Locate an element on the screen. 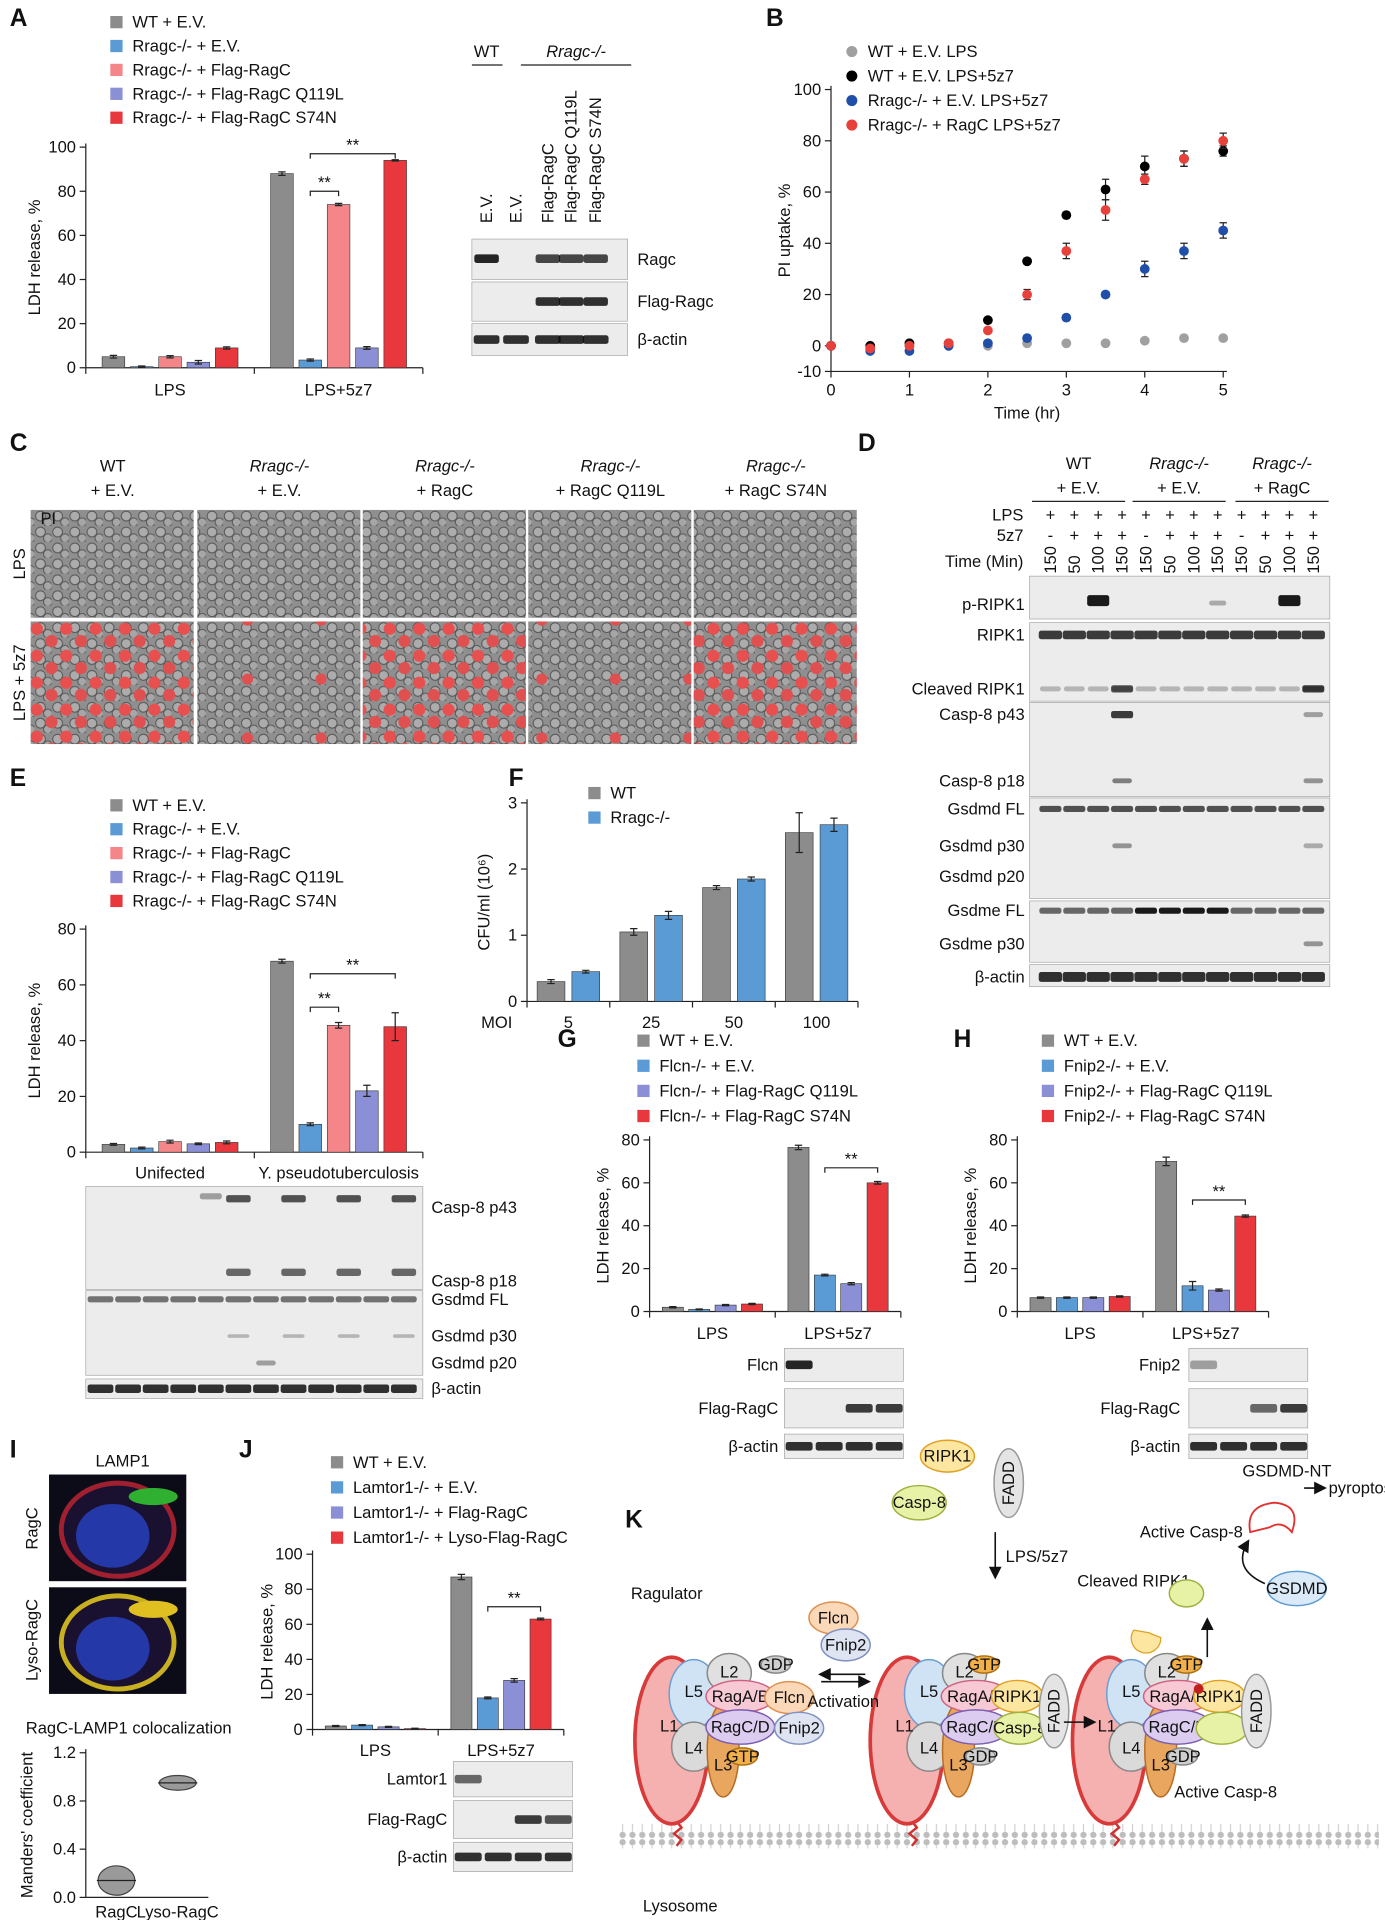  diagram-label: L2 is located at coordinates (1167, 1671).